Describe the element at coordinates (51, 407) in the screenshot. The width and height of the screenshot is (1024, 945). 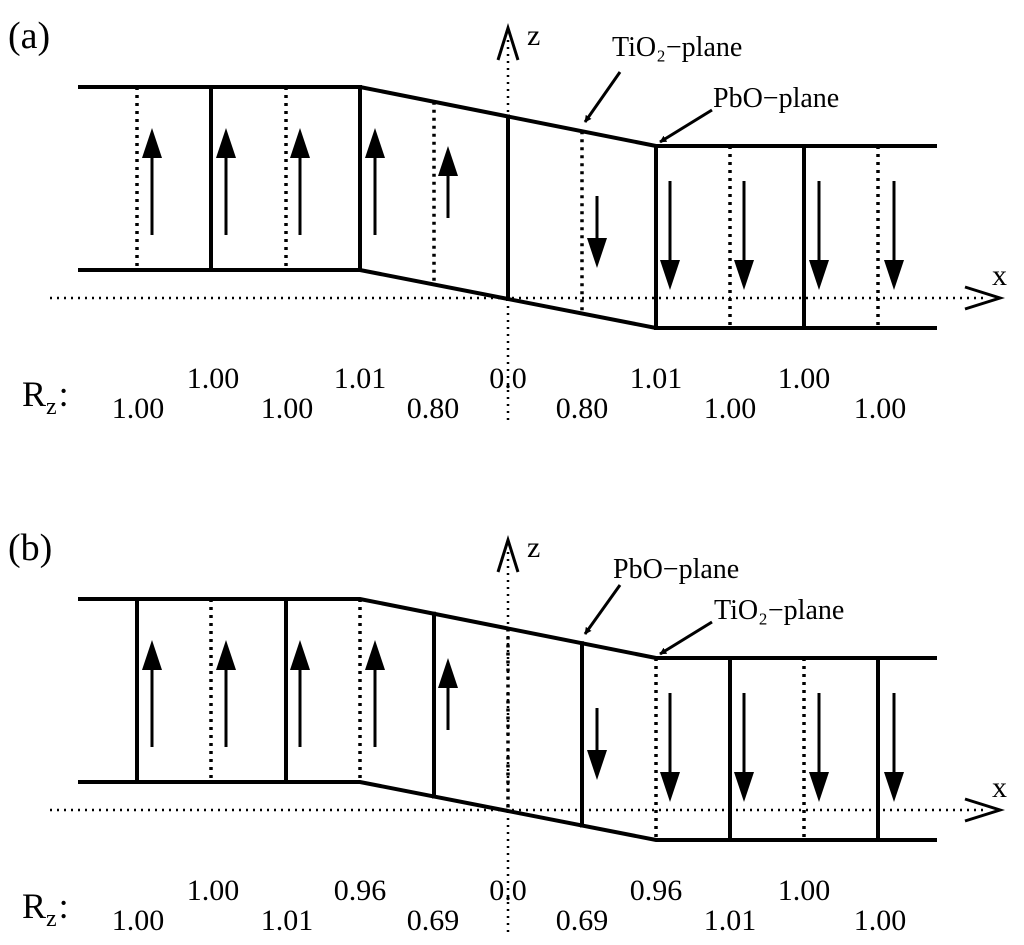
I see `rz-subscript-a: z` at that location.